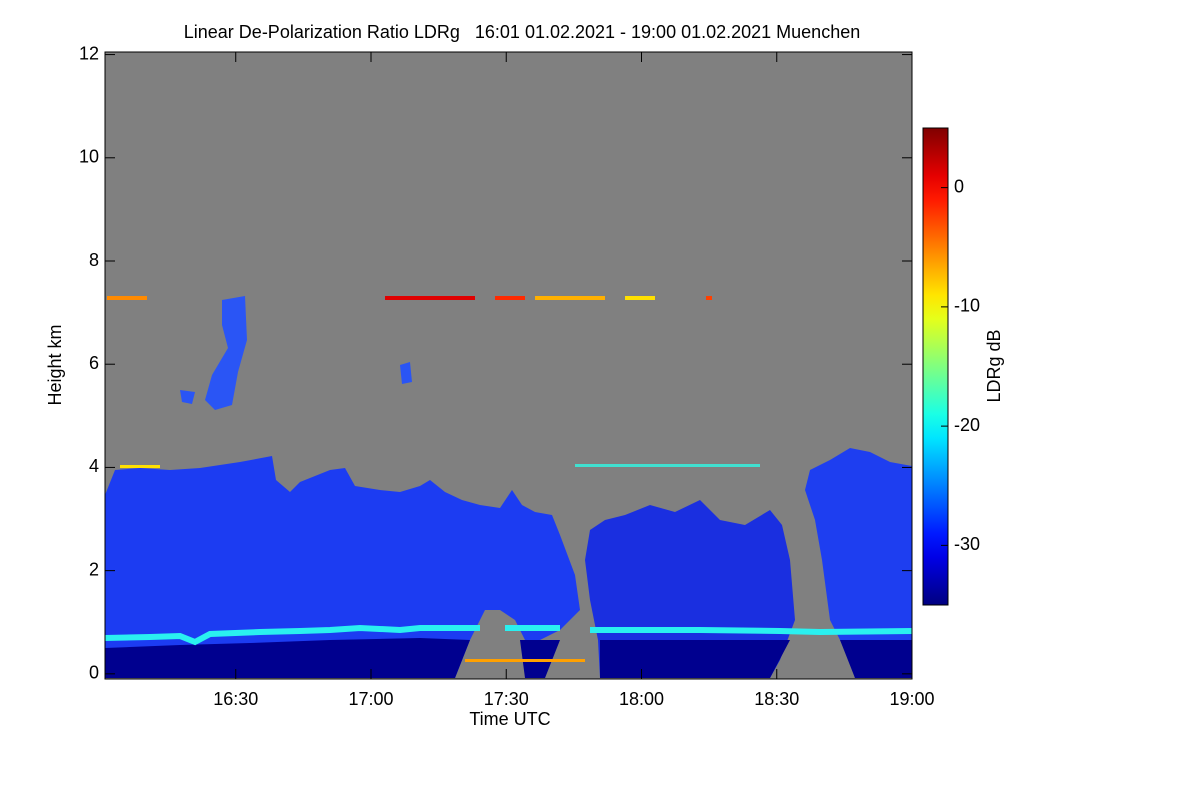 The image size is (1200, 800). What do you see at coordinates (94, 673) in the screenshot?
I see `y-tick-label: 0` at bounding box center [94, 673].